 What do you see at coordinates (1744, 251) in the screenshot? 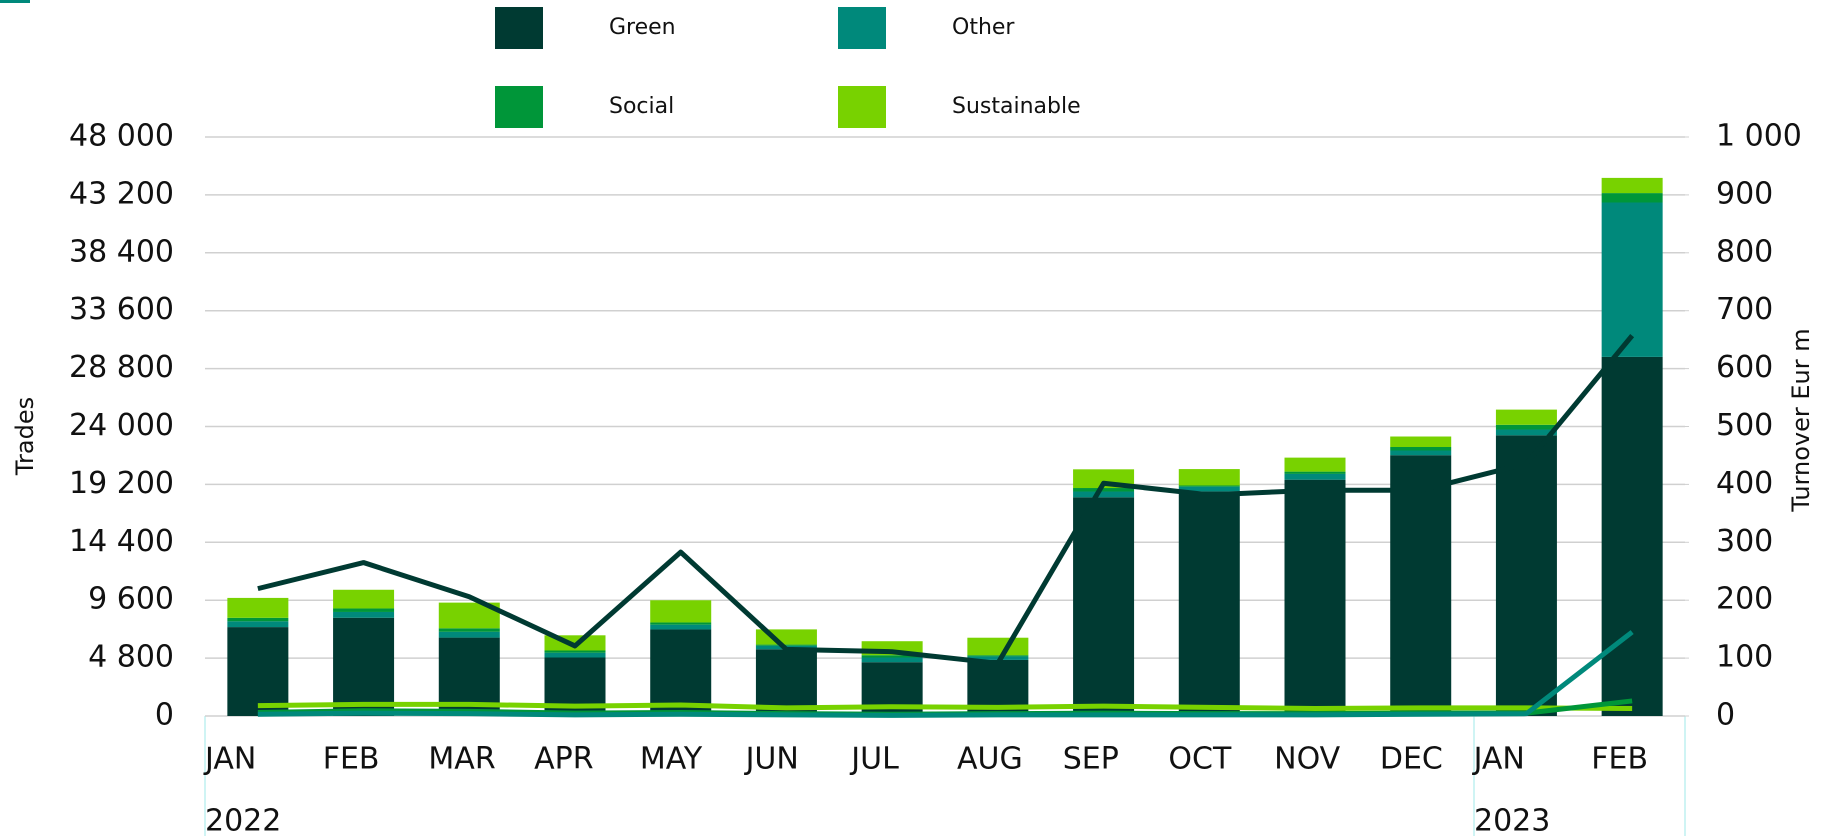
I see `y2-tick-label: 800` at bounding box center [1744, 251].